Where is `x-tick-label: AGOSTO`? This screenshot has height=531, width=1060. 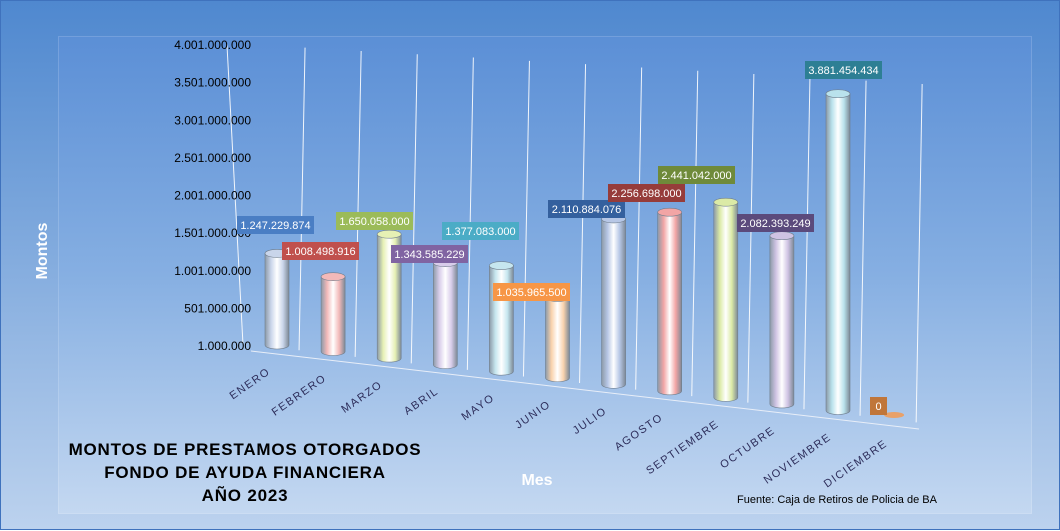 x-tick-label: AGOSTO is located at coordinates (639, 432).